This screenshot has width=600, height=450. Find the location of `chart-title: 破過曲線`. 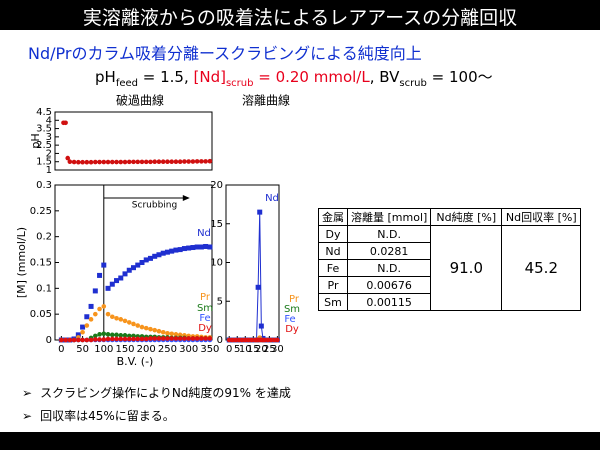

chart-title: 破過曲線 is located at coordinates (140, 100).